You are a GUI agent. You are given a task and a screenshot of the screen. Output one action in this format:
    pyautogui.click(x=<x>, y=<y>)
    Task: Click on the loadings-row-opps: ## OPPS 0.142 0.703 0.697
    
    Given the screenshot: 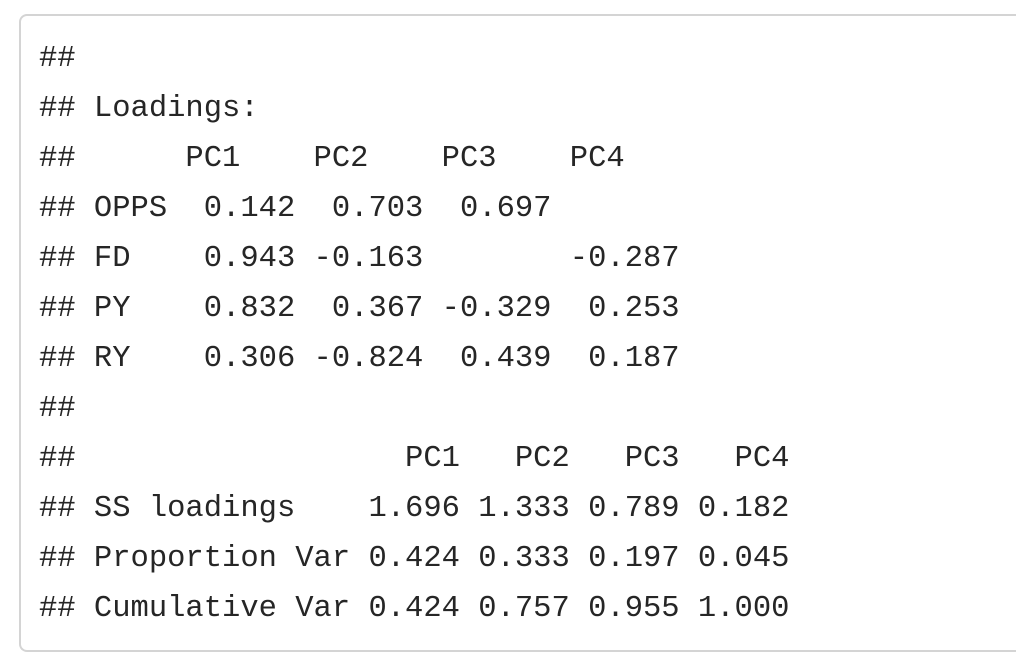 What is the action you would take?
    pyautogui.click(x=359, y=209)
    